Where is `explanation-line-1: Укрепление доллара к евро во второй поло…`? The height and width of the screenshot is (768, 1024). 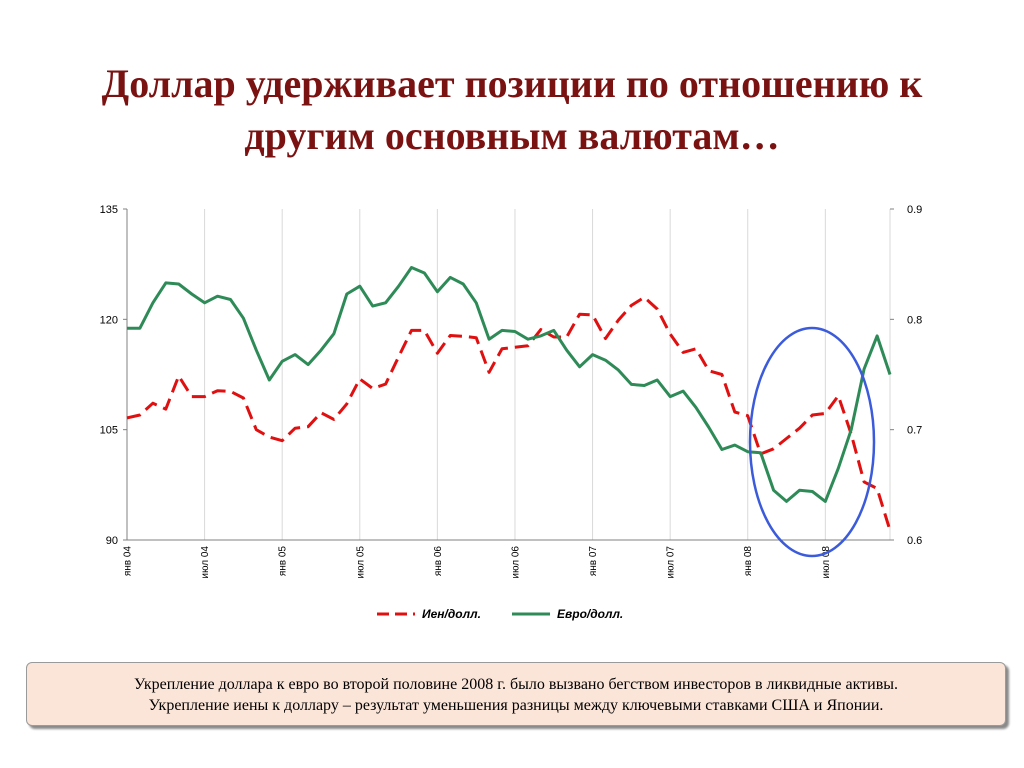 explanation-line-1: Укрепление доллара к евро во второй поло… is located at coordinates (516, 684).